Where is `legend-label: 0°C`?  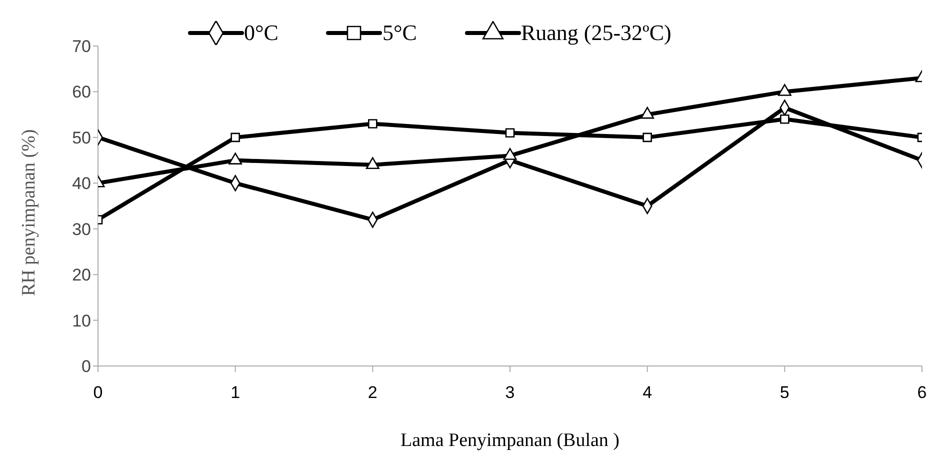 legend-label: 0°C is located at coordinates (261, 33).